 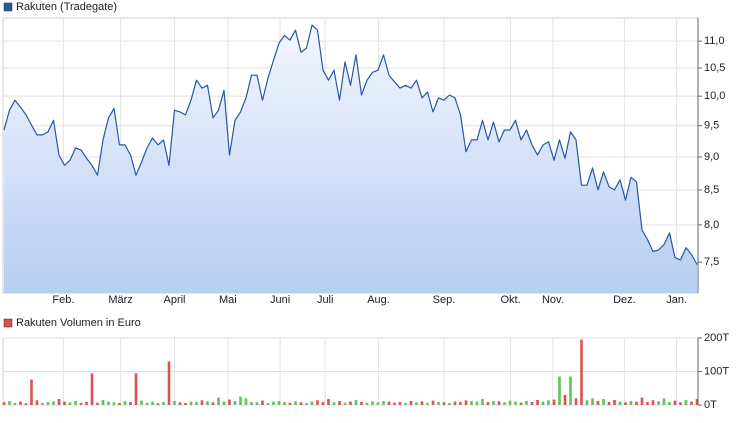 I want to click on y-tick-label: 8,5, so click(x=711, y=190).